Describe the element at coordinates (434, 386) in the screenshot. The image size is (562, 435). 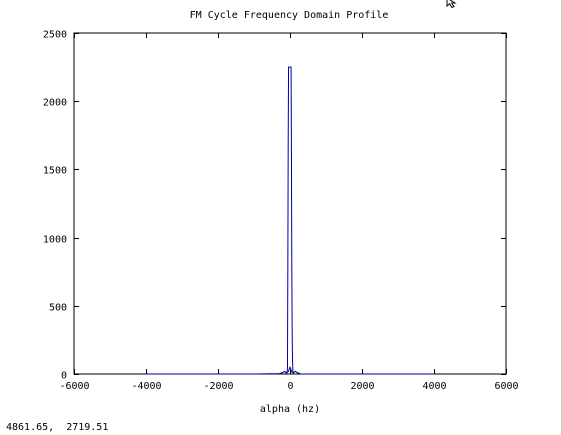
I see `x-tick-label: 4000` at that location.